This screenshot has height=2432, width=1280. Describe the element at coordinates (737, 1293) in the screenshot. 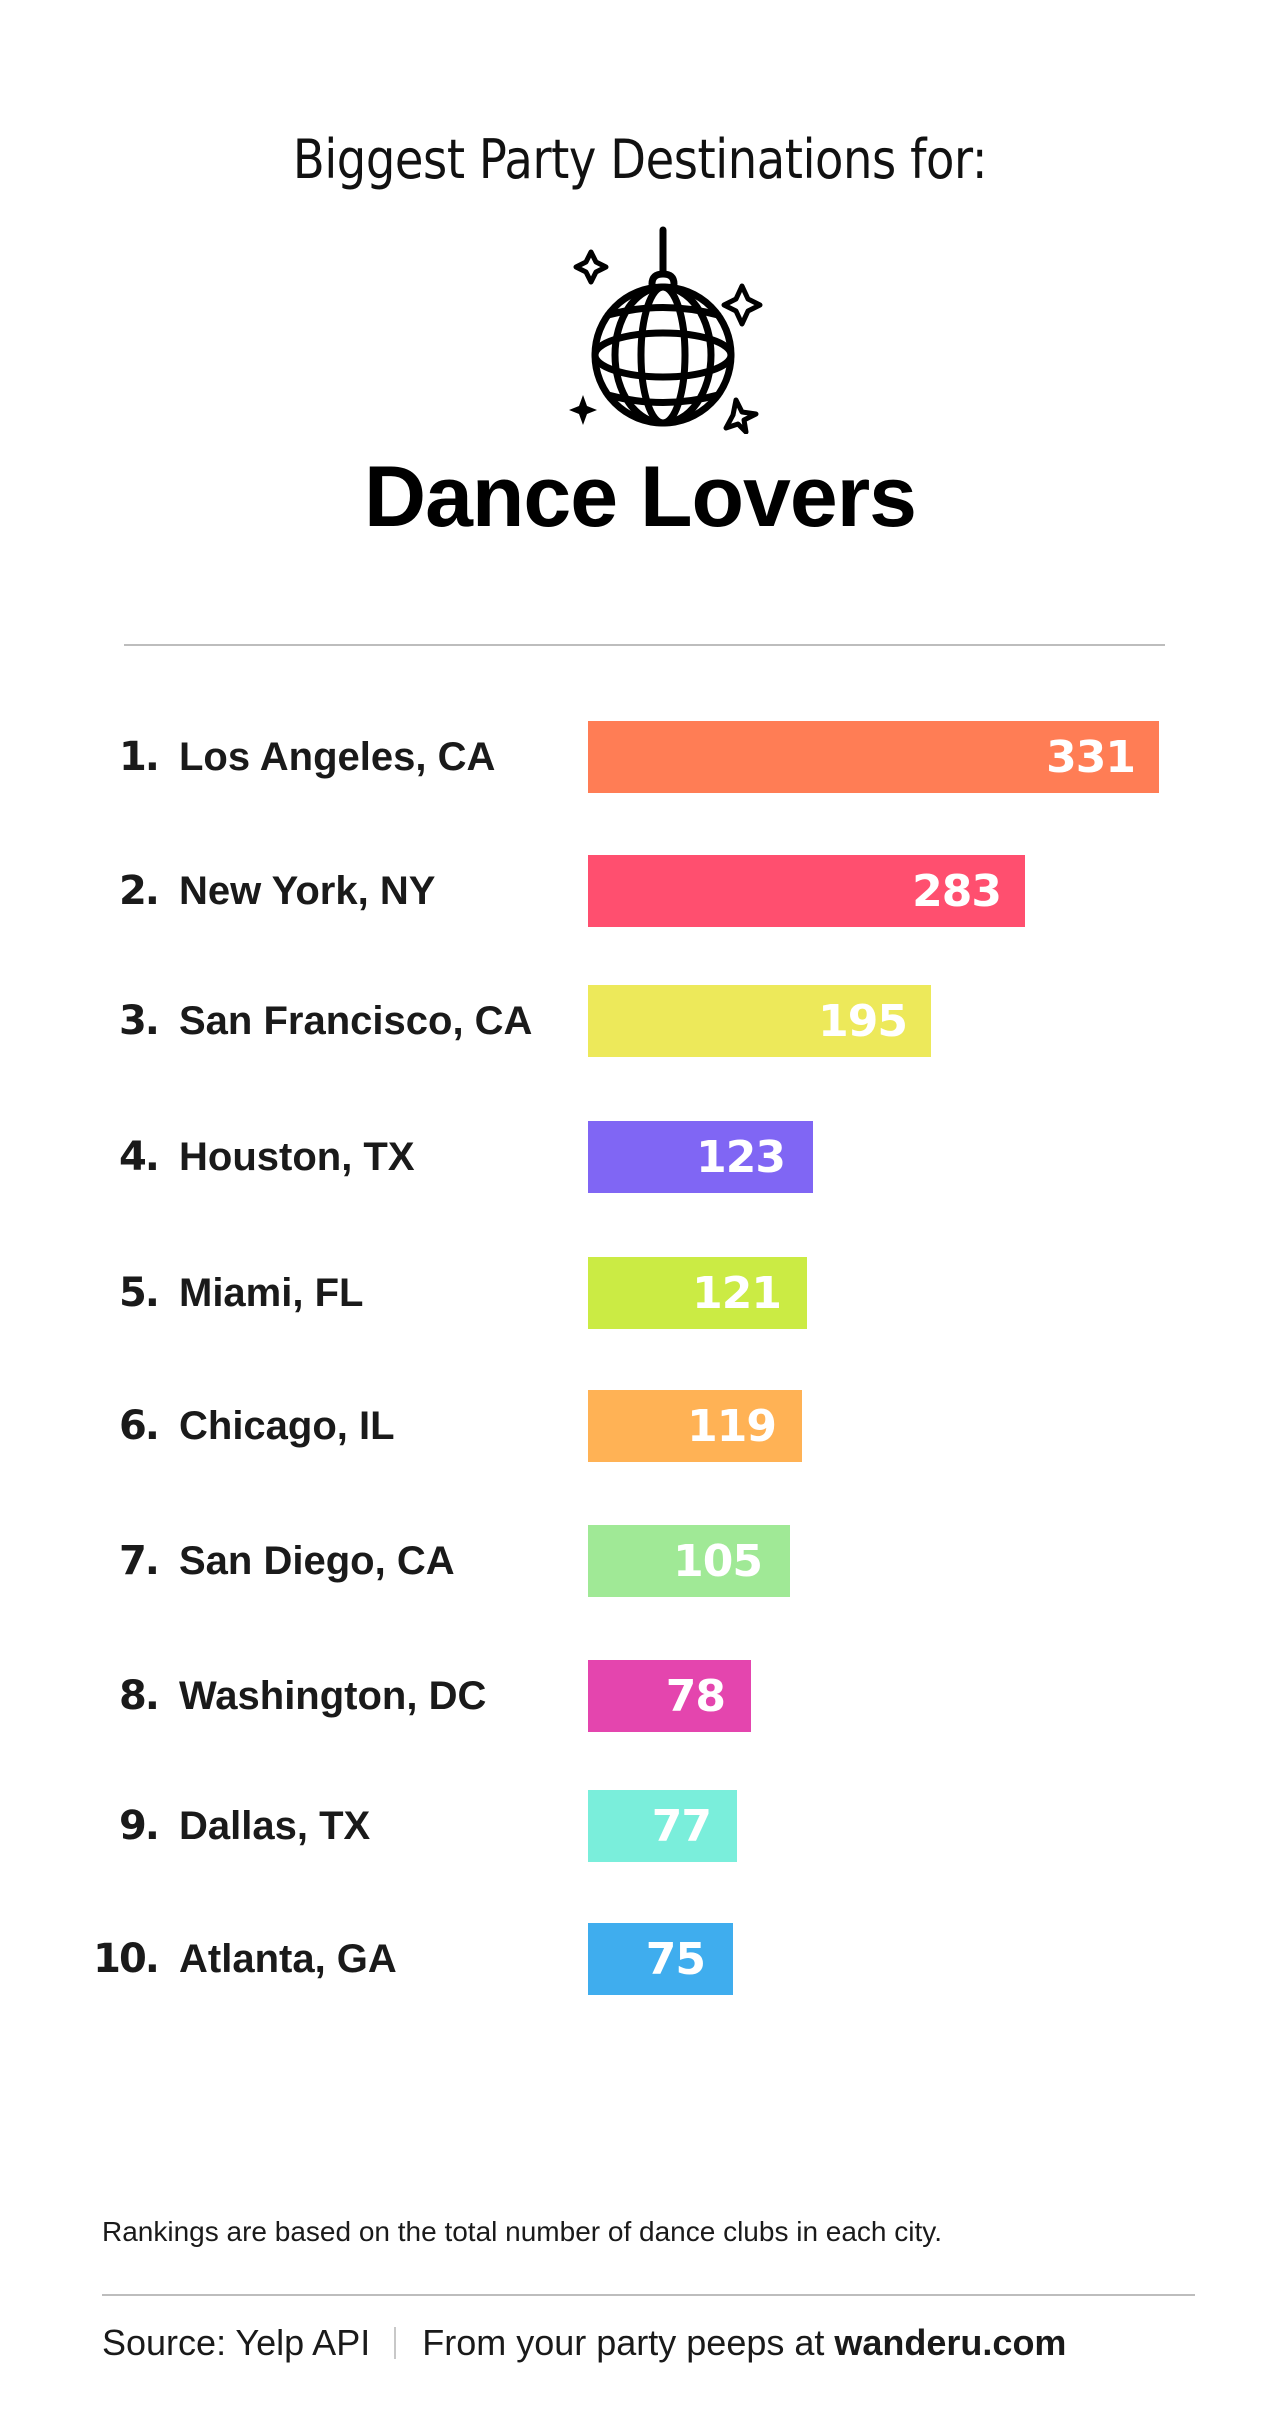

I see `bar-value: 121` at that location.